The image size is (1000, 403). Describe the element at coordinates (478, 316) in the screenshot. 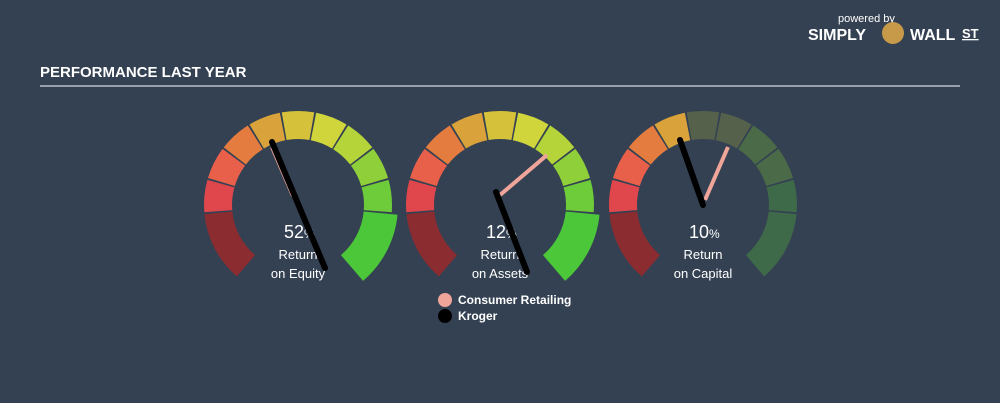

I see `legend-label: Kroger` at that location.